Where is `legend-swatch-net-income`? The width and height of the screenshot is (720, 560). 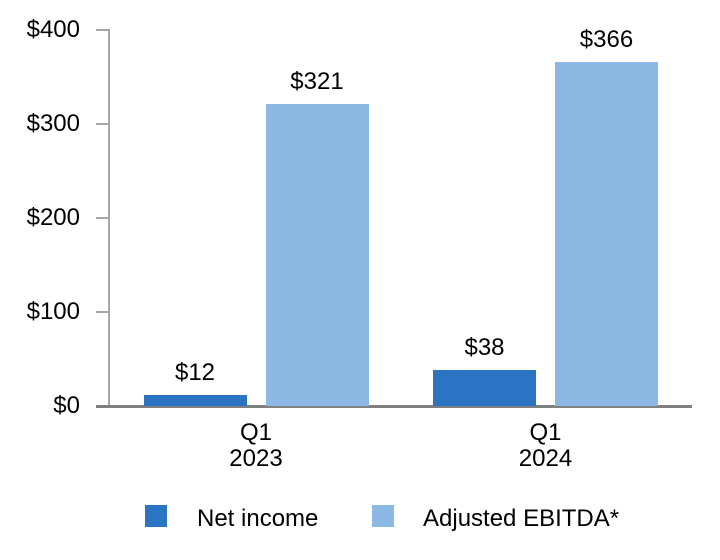 legend-swatch-net-income is located at coordinates (156, 516).